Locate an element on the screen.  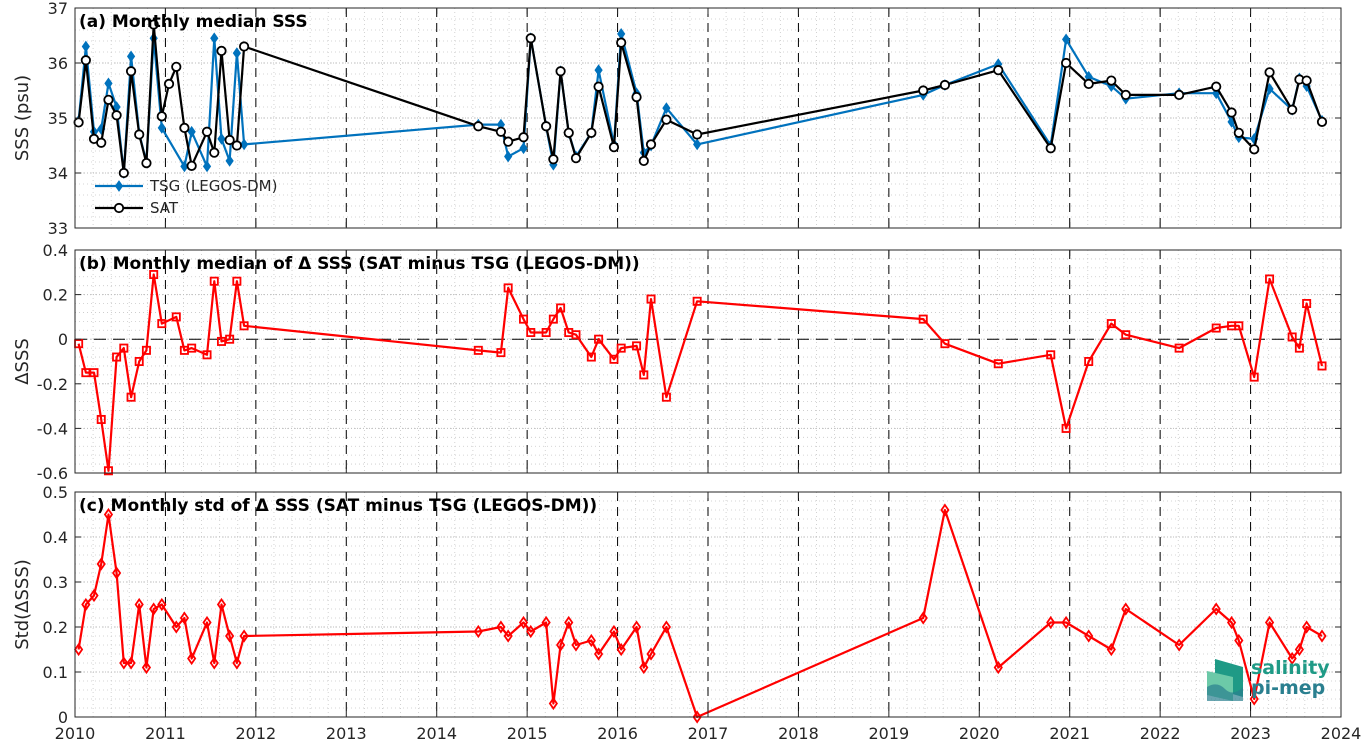
legend-label: SAT is located at coordinates (164, 208).